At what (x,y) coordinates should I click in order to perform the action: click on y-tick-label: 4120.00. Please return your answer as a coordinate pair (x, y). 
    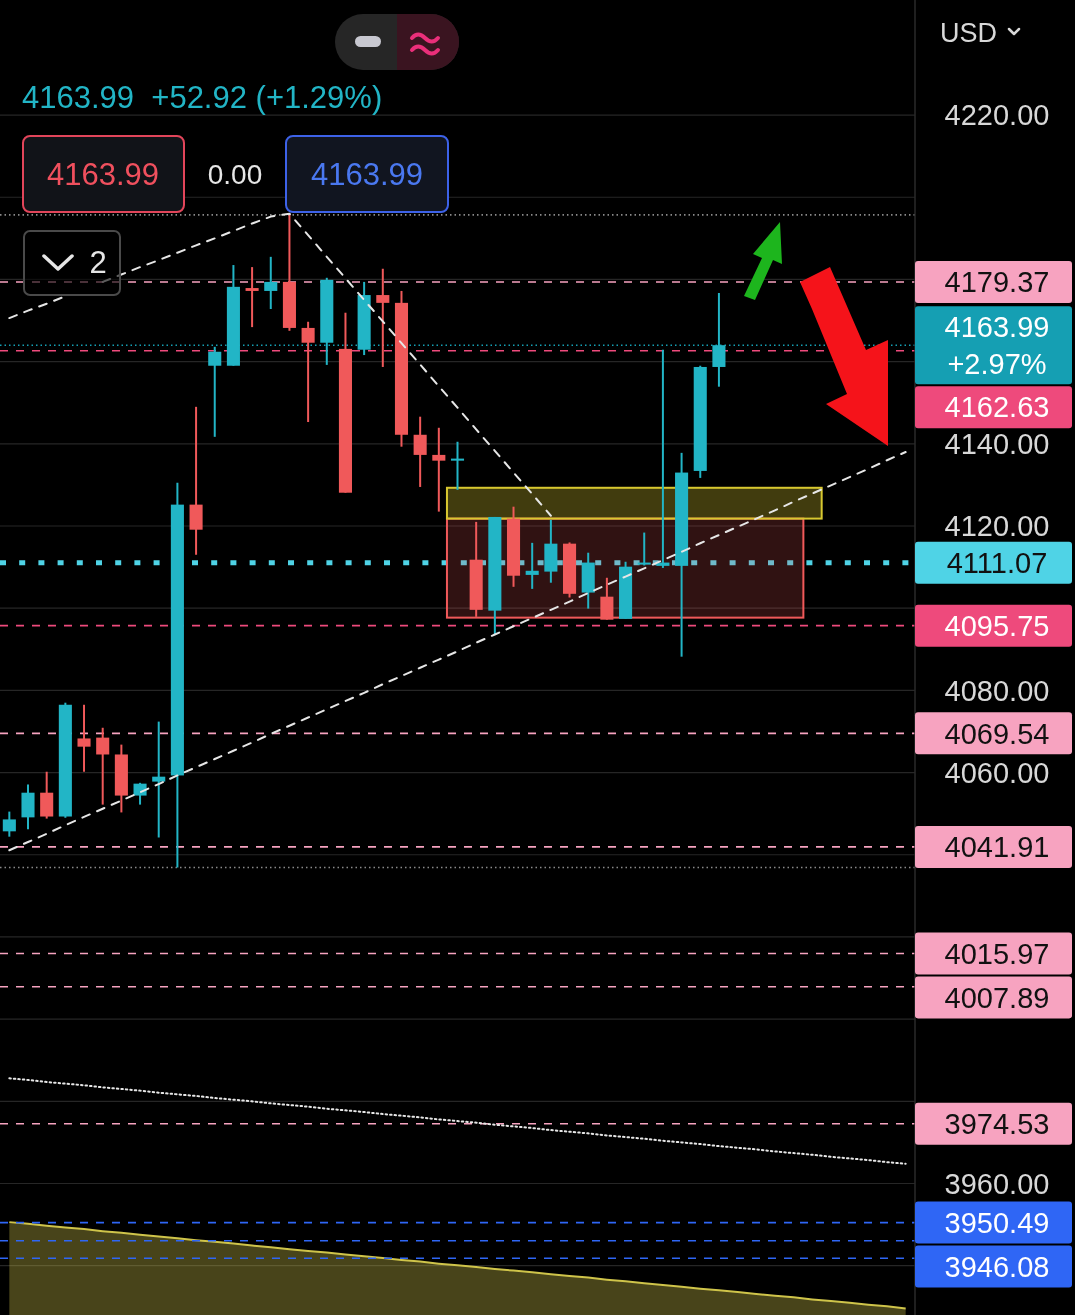
    Looking at the image, I should click on (997, 526).